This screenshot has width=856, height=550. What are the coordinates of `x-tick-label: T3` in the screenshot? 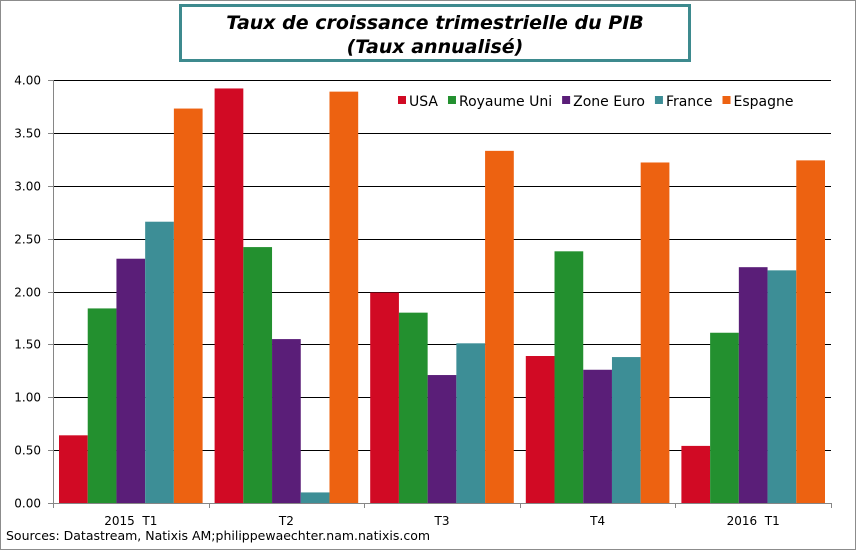 It's located at (442, 521).